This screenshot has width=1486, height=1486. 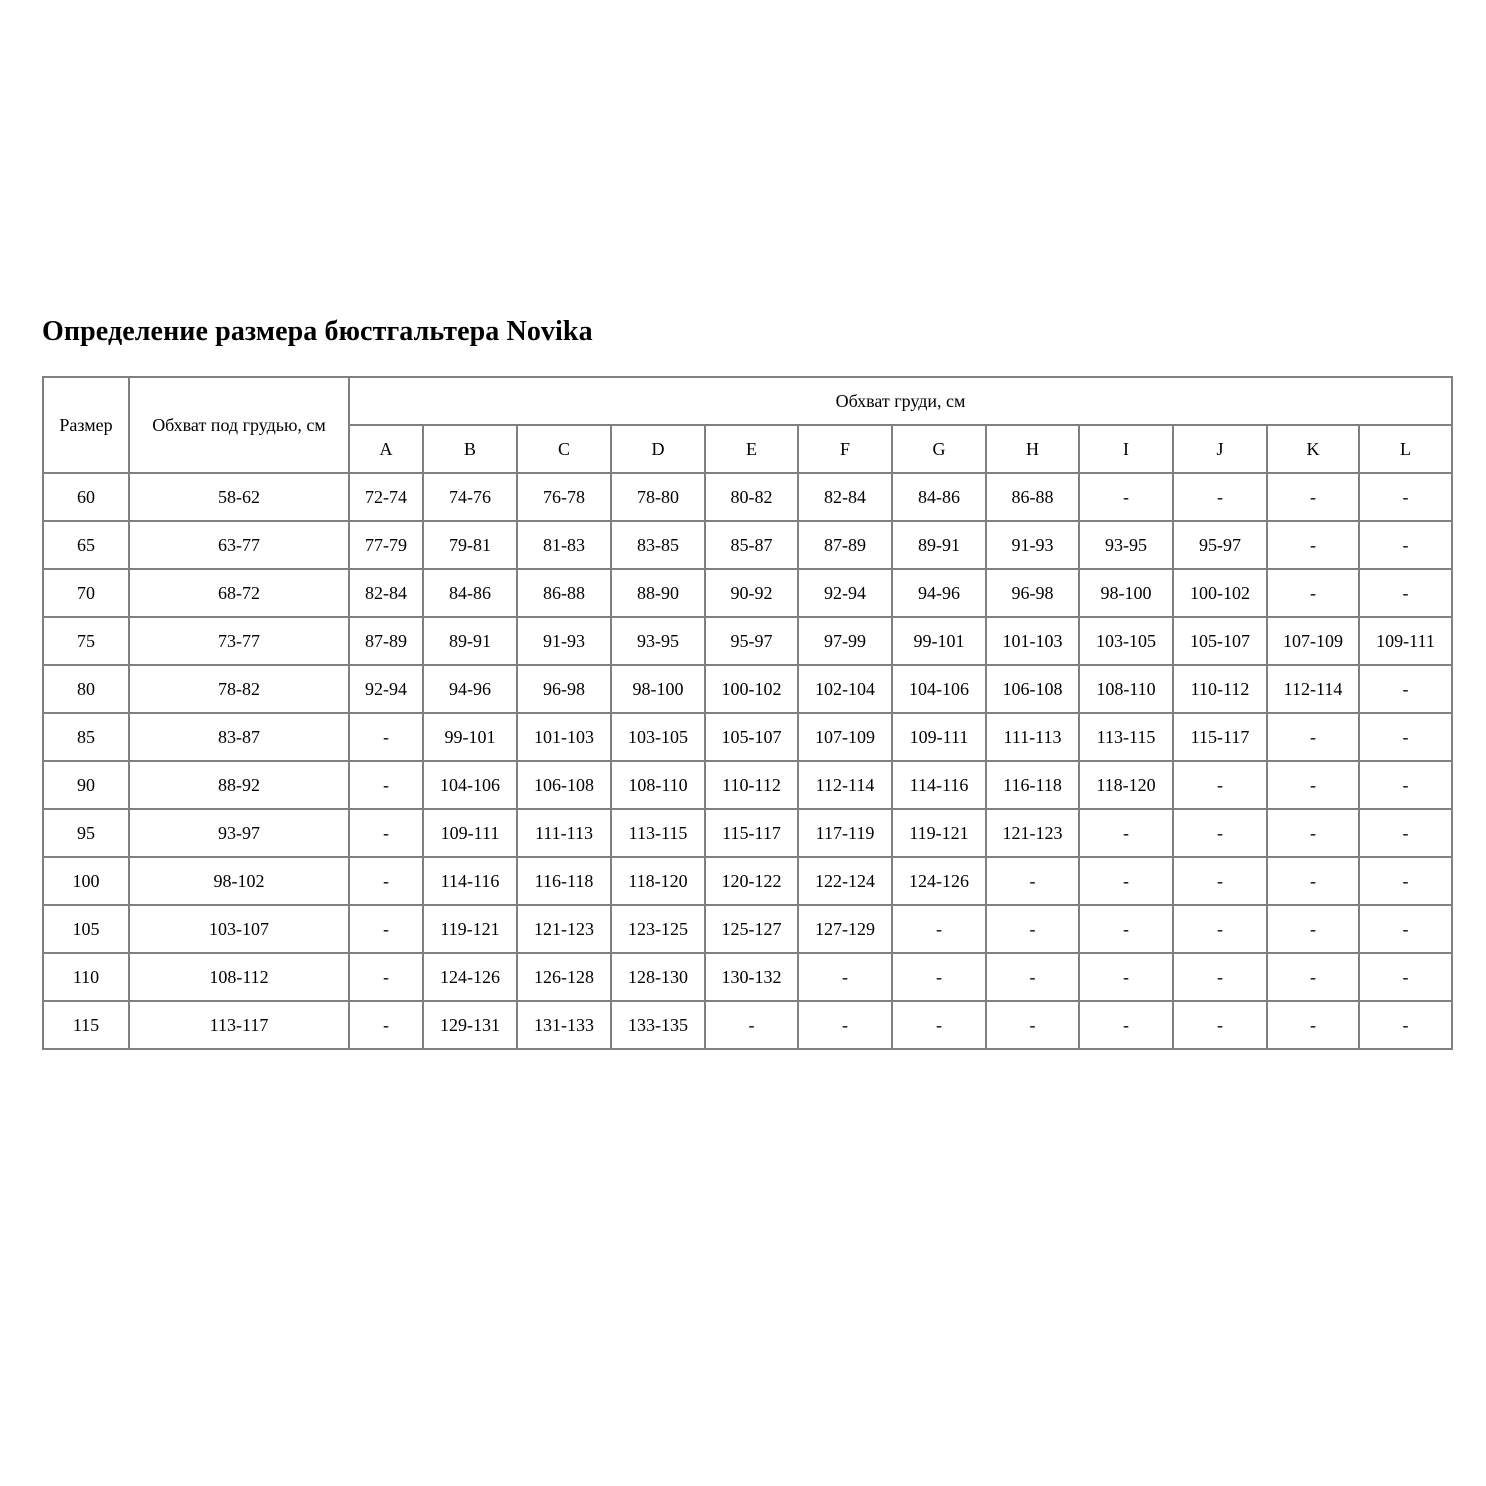 I want to click on underbust-cell: 103-107, so click(x=239, y=929).